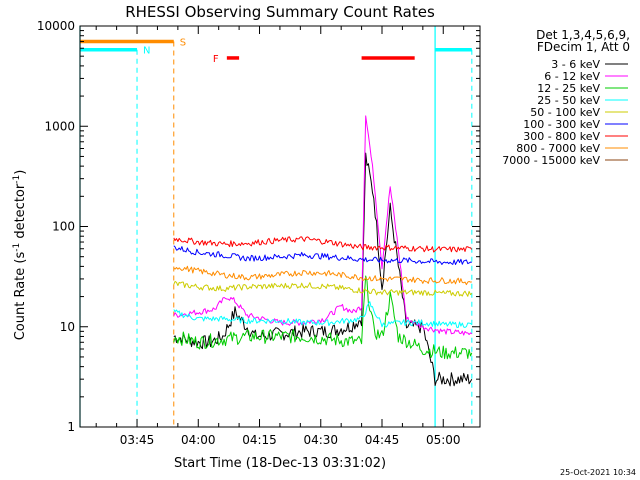  Describe the element at coordinates (17, 247) in the screenshot. I see `y-label-sup-1: -1` at that location.